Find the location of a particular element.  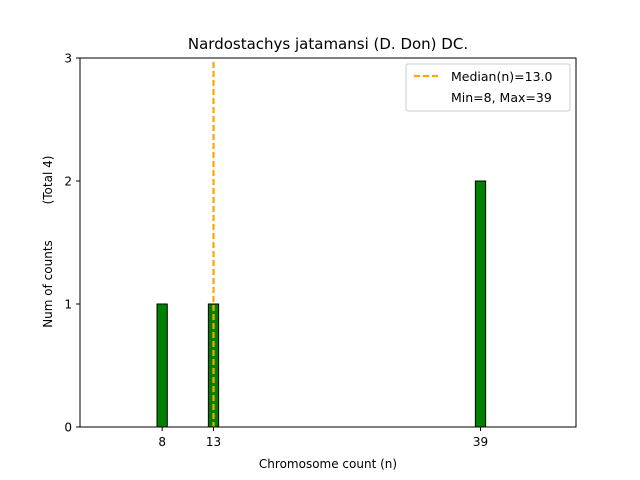

x-tick-label-39: 39 is located at coordinates (480, 442).